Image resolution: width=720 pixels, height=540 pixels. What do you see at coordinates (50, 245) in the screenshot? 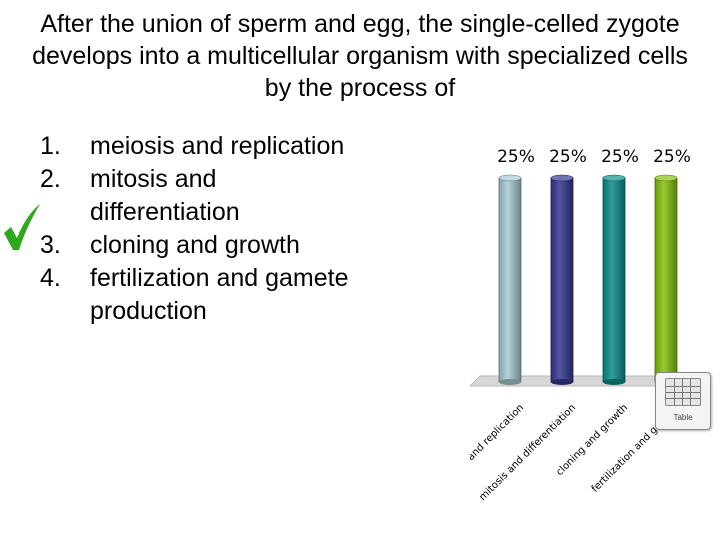
I see `answer-number: 3.` at bounding box center [50, 245].